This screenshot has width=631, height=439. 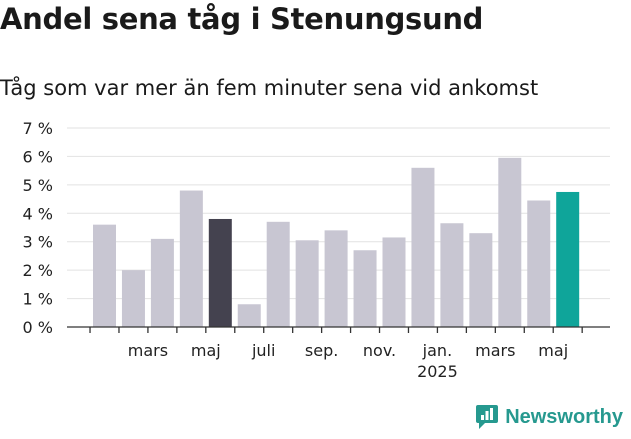 What do you see at coordinates (437, 350) in the screenshot?
I see `x-tick-label: jan.` at bounding box center [437, 350].